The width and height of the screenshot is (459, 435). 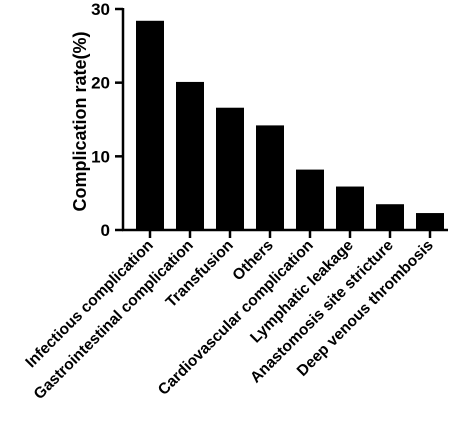 What do you see at coordinates (105, 230) in the screenshot?
I see `y-tick-label-0: 0` at bounding box center [105, 230].